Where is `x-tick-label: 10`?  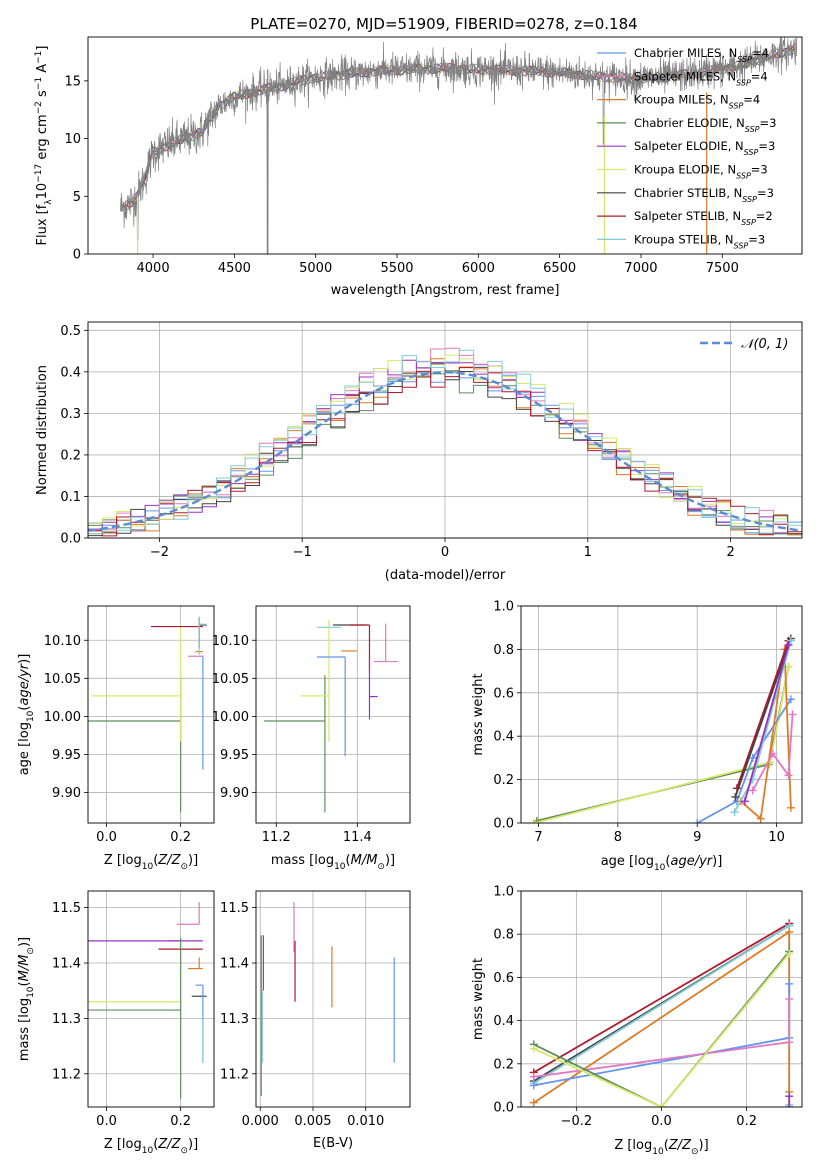
x-tick-label: 10 is located at coordinates (776, 837).